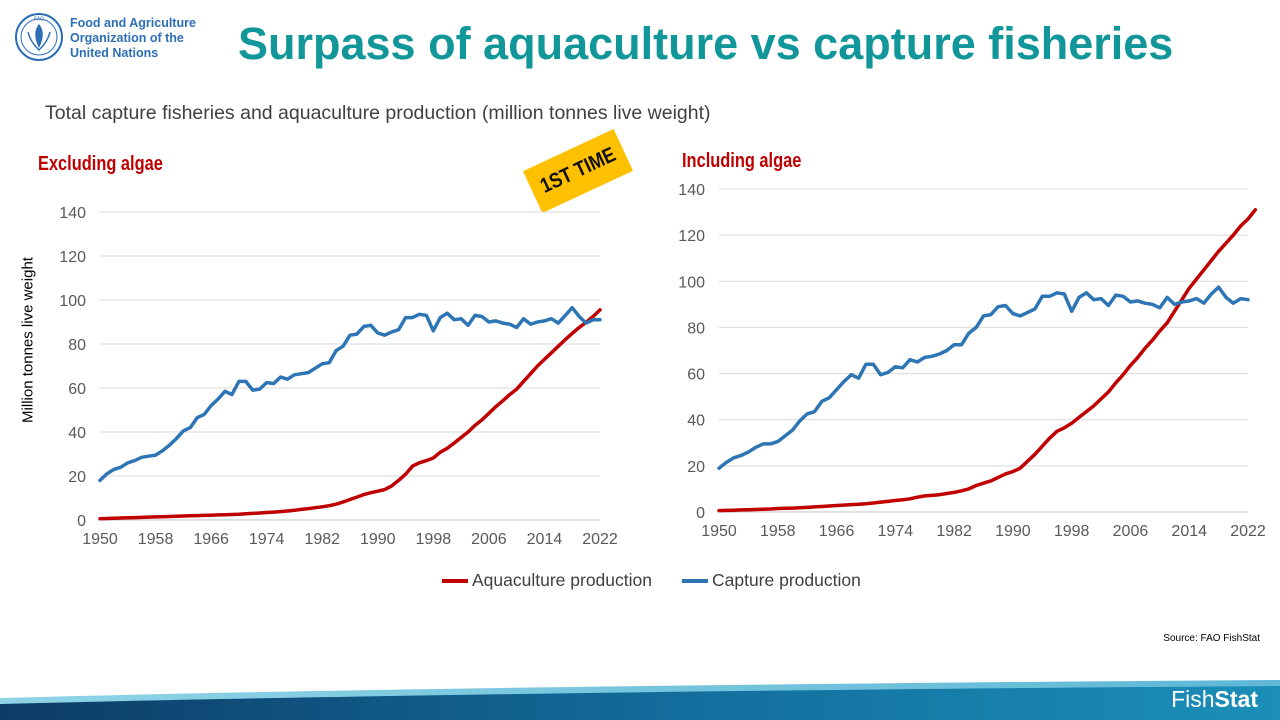 The height and width of the screenshot is (720, 1280). I want to click on legend-swatch-capture, so click(694, 580).